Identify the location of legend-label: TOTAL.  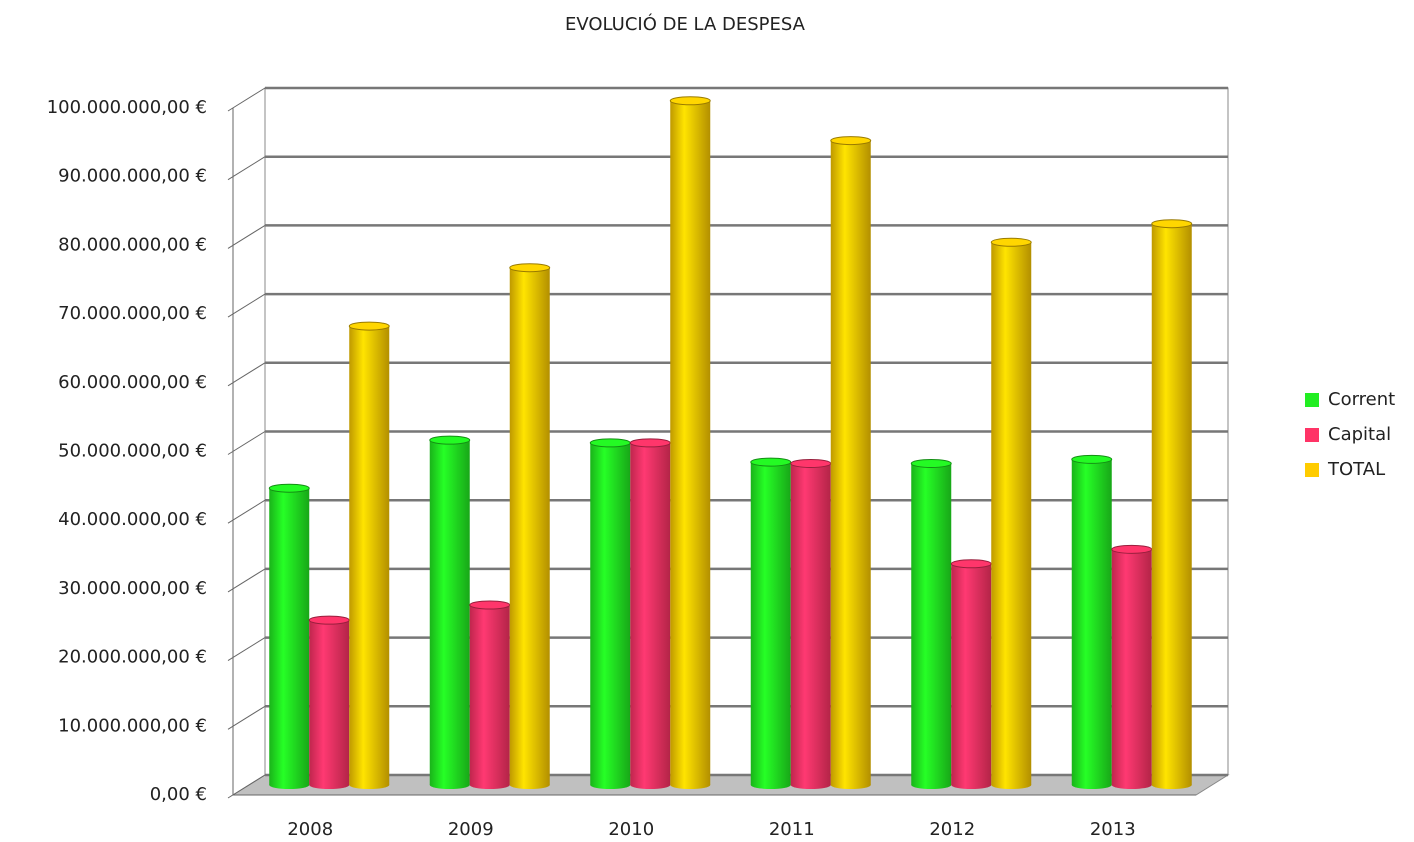
(1356, 469).